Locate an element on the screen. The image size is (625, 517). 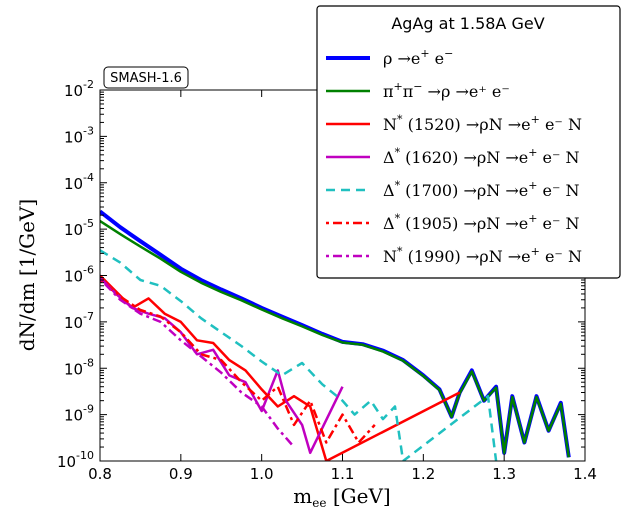
x-tick-label-1: 0.9 is located at coordinates (181, 474).